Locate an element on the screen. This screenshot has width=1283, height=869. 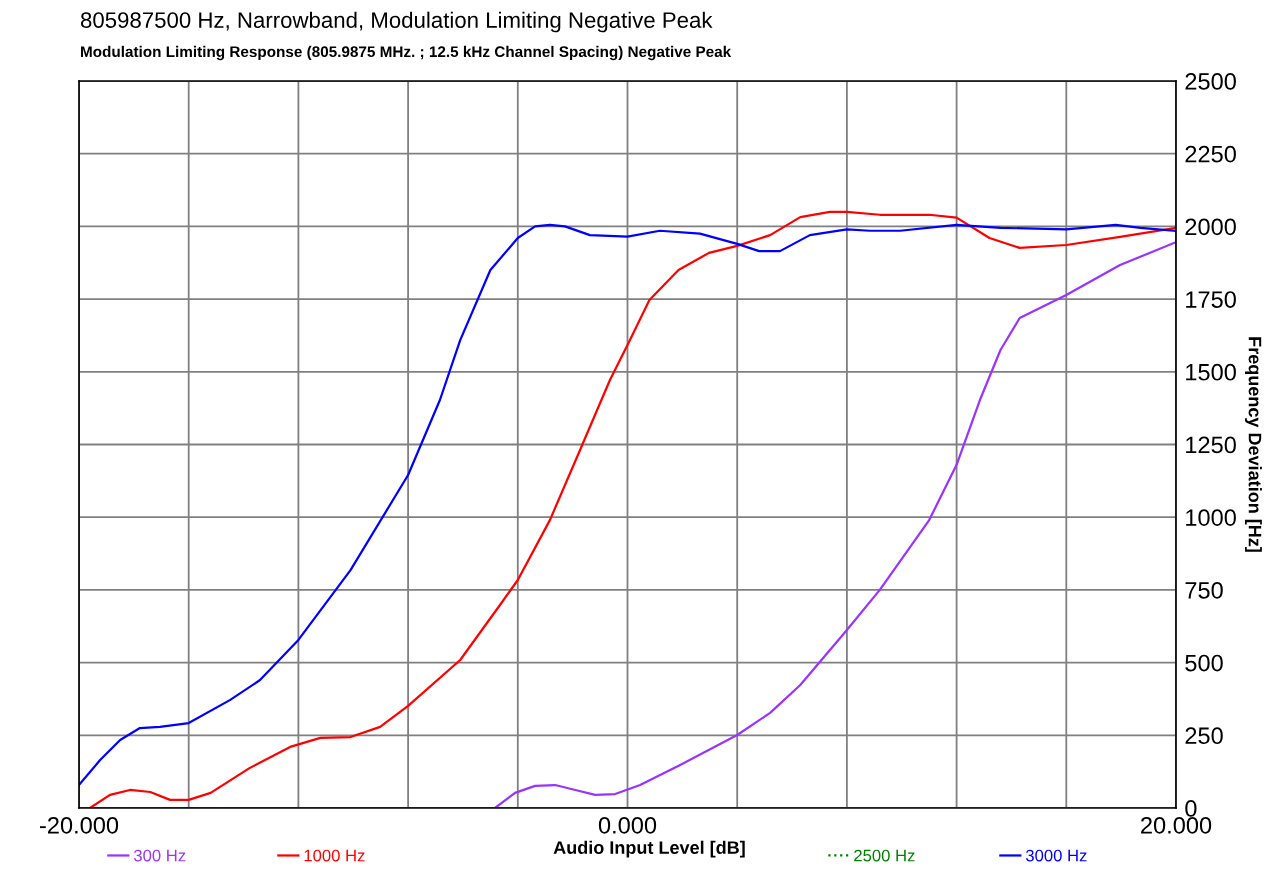
y-tick-label: 1000 is located at coordinates (1211, 517).